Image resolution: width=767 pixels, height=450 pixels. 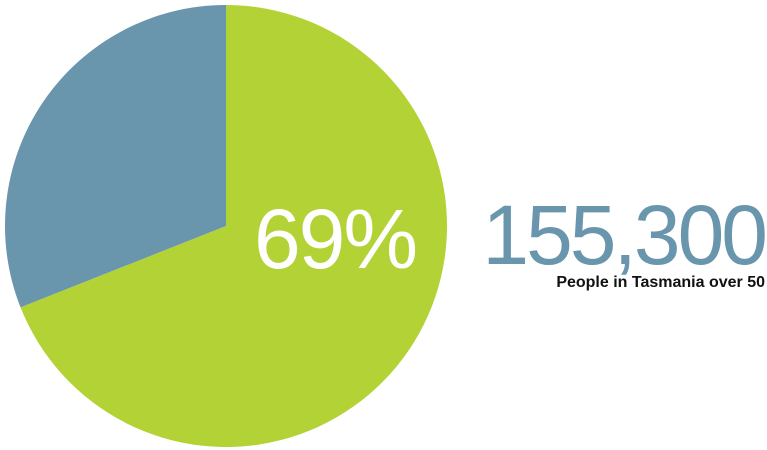 What do you see at coordinates (624, 235) in the screenshot?
I see `stat-number: 155,300` at bounding box center [624, 235].